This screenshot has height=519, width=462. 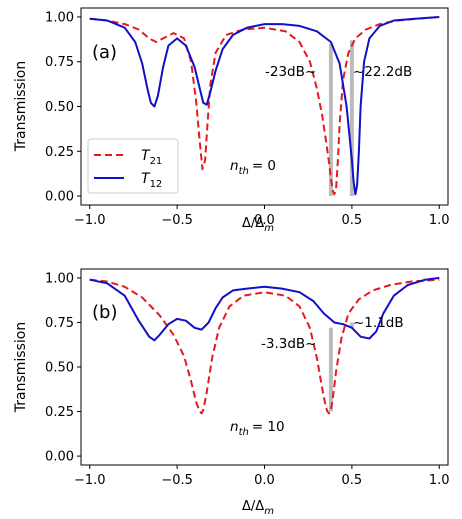 I want to click on panel-b-ytick-label: 0.00, so click(x=59, y=457).